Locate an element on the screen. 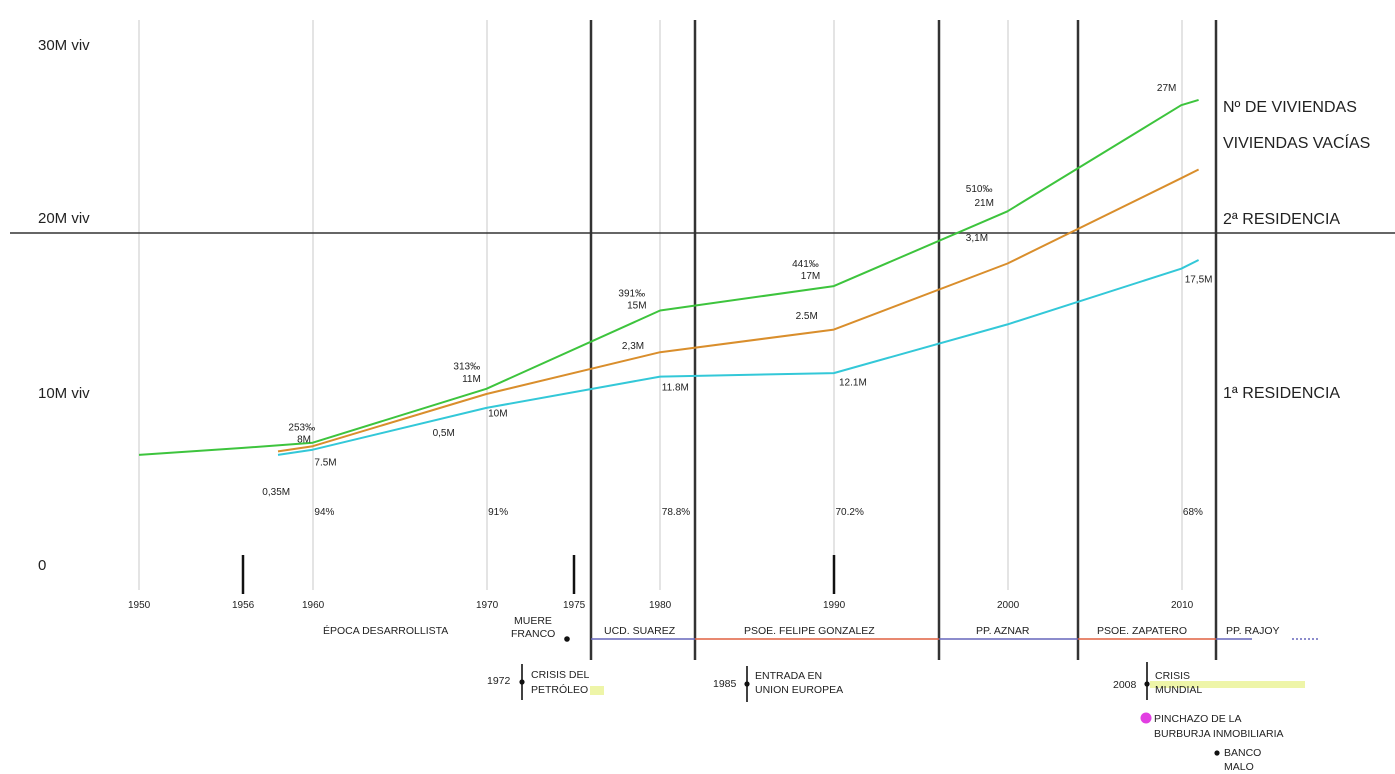 Image resolution: width=1395 pixels, height=774 pixels. event-banco-malo-line2: MALO is located at coordinates (1239, 767).